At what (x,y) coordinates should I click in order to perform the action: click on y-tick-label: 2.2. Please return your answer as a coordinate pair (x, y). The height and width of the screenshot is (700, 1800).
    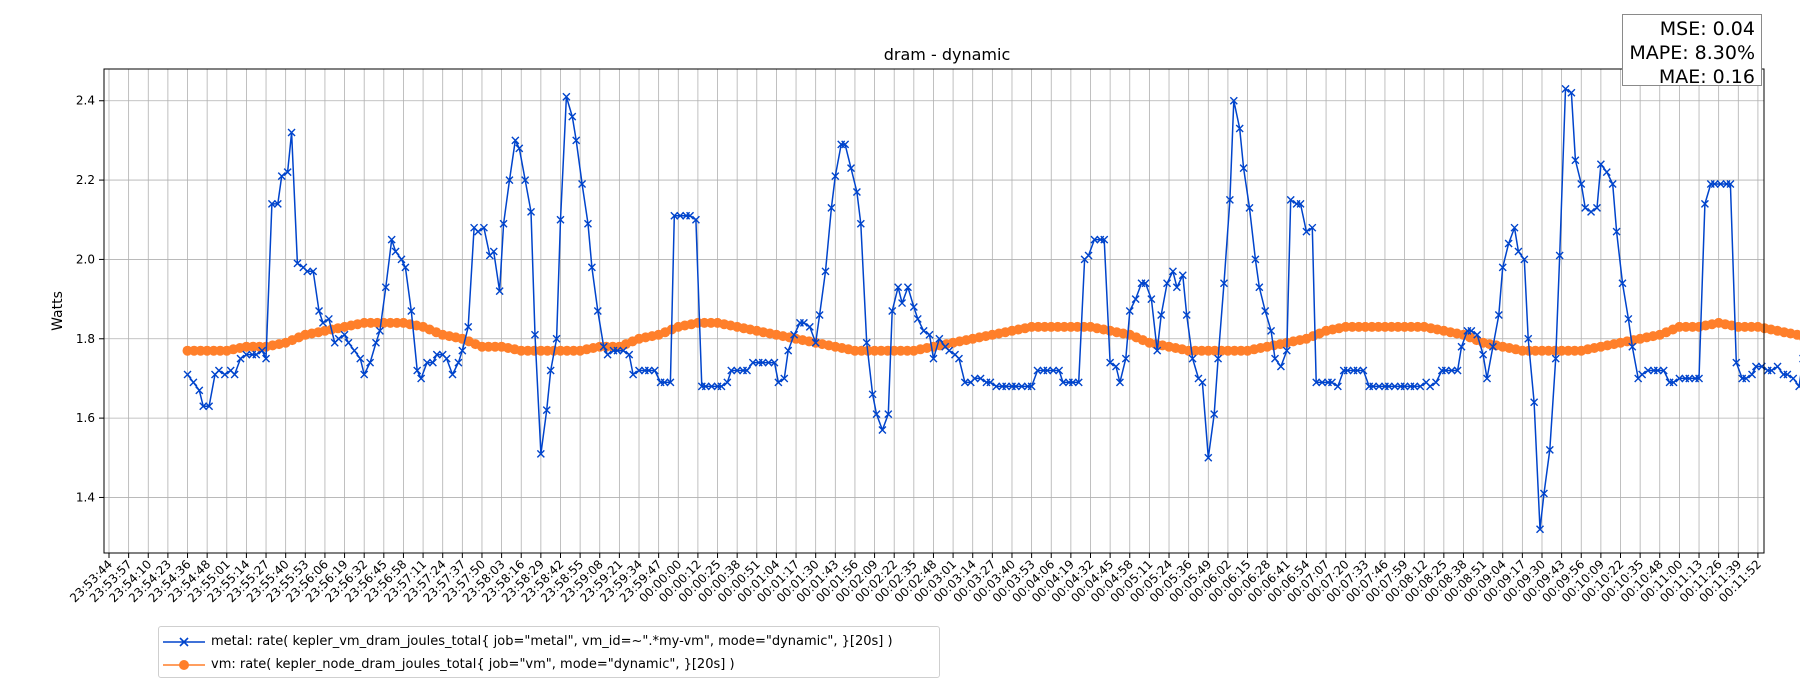
    Looking at the image, I should click on (85, 180).